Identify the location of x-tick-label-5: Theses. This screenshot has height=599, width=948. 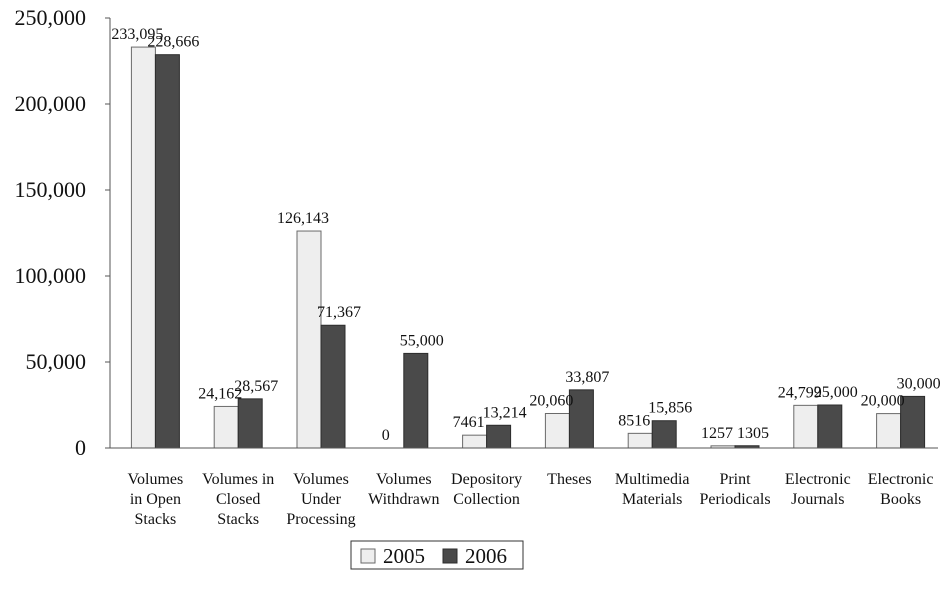
(569, 479).